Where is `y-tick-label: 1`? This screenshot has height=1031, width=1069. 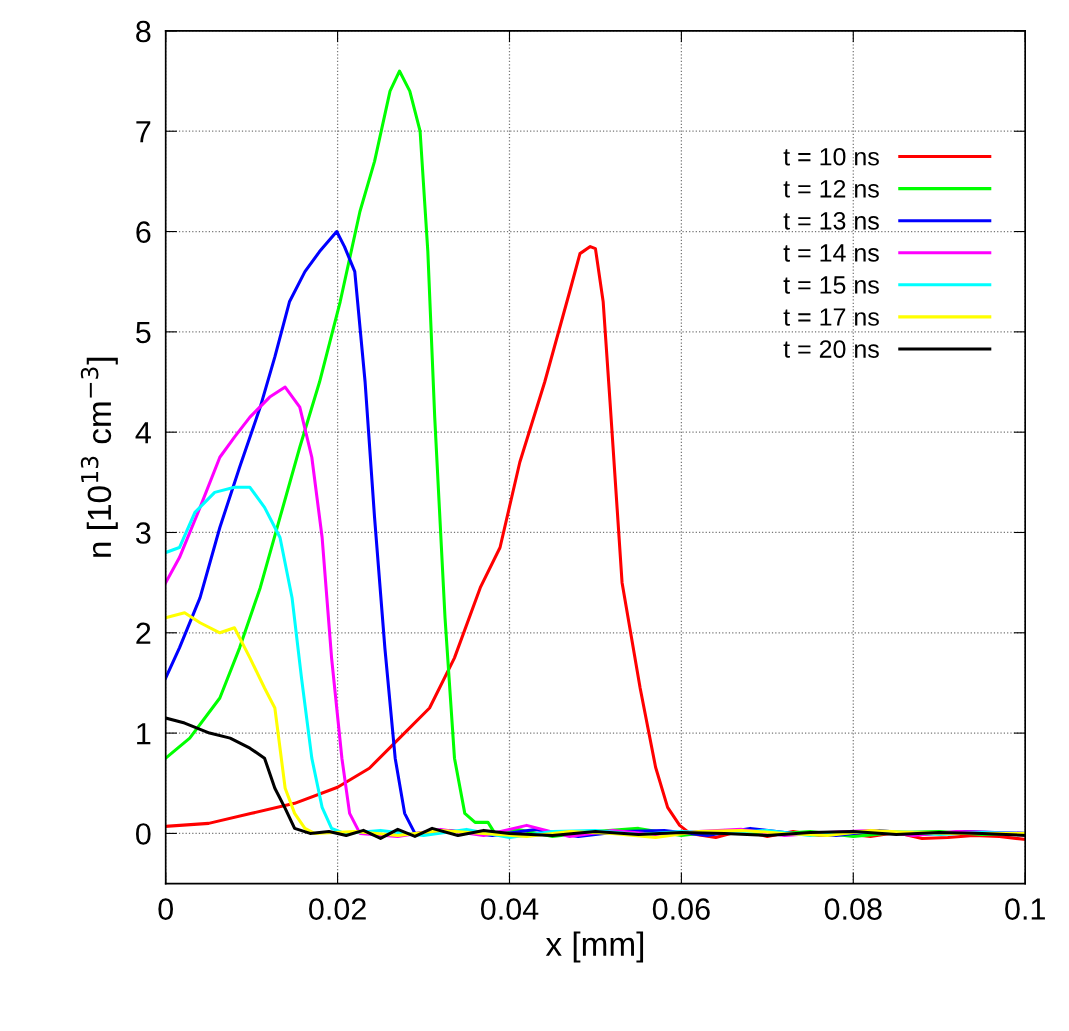
y-tick-label: 1 is located at coordinates (144, 734).